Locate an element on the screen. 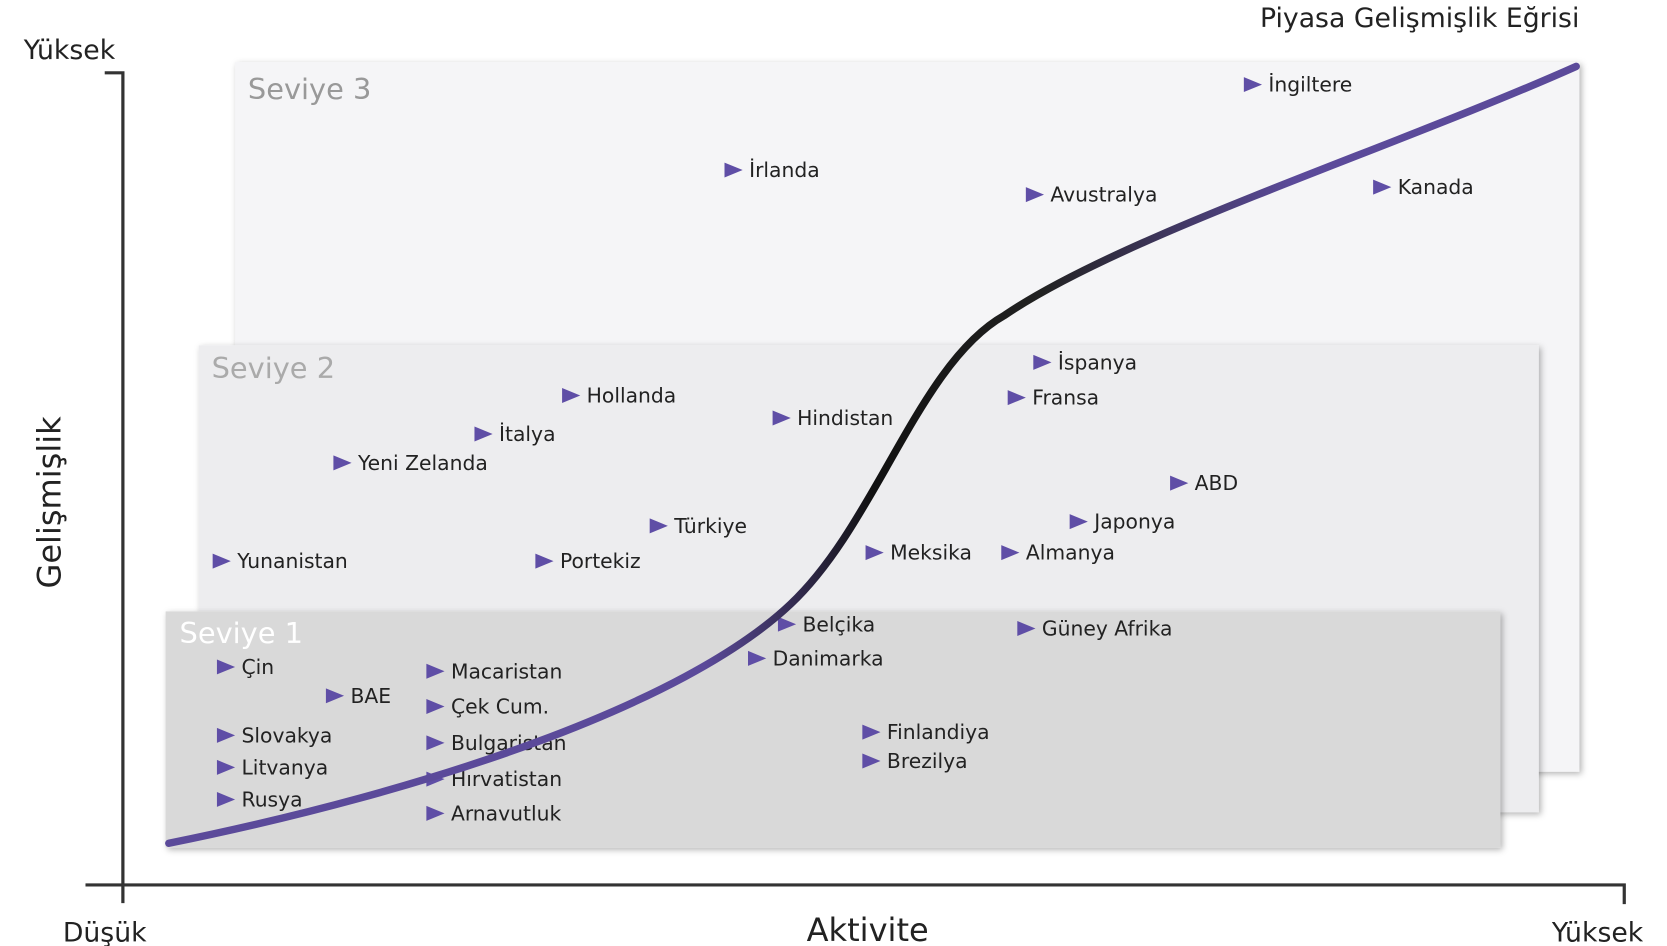  country: Portekiz is located at coordinates (600, 561).